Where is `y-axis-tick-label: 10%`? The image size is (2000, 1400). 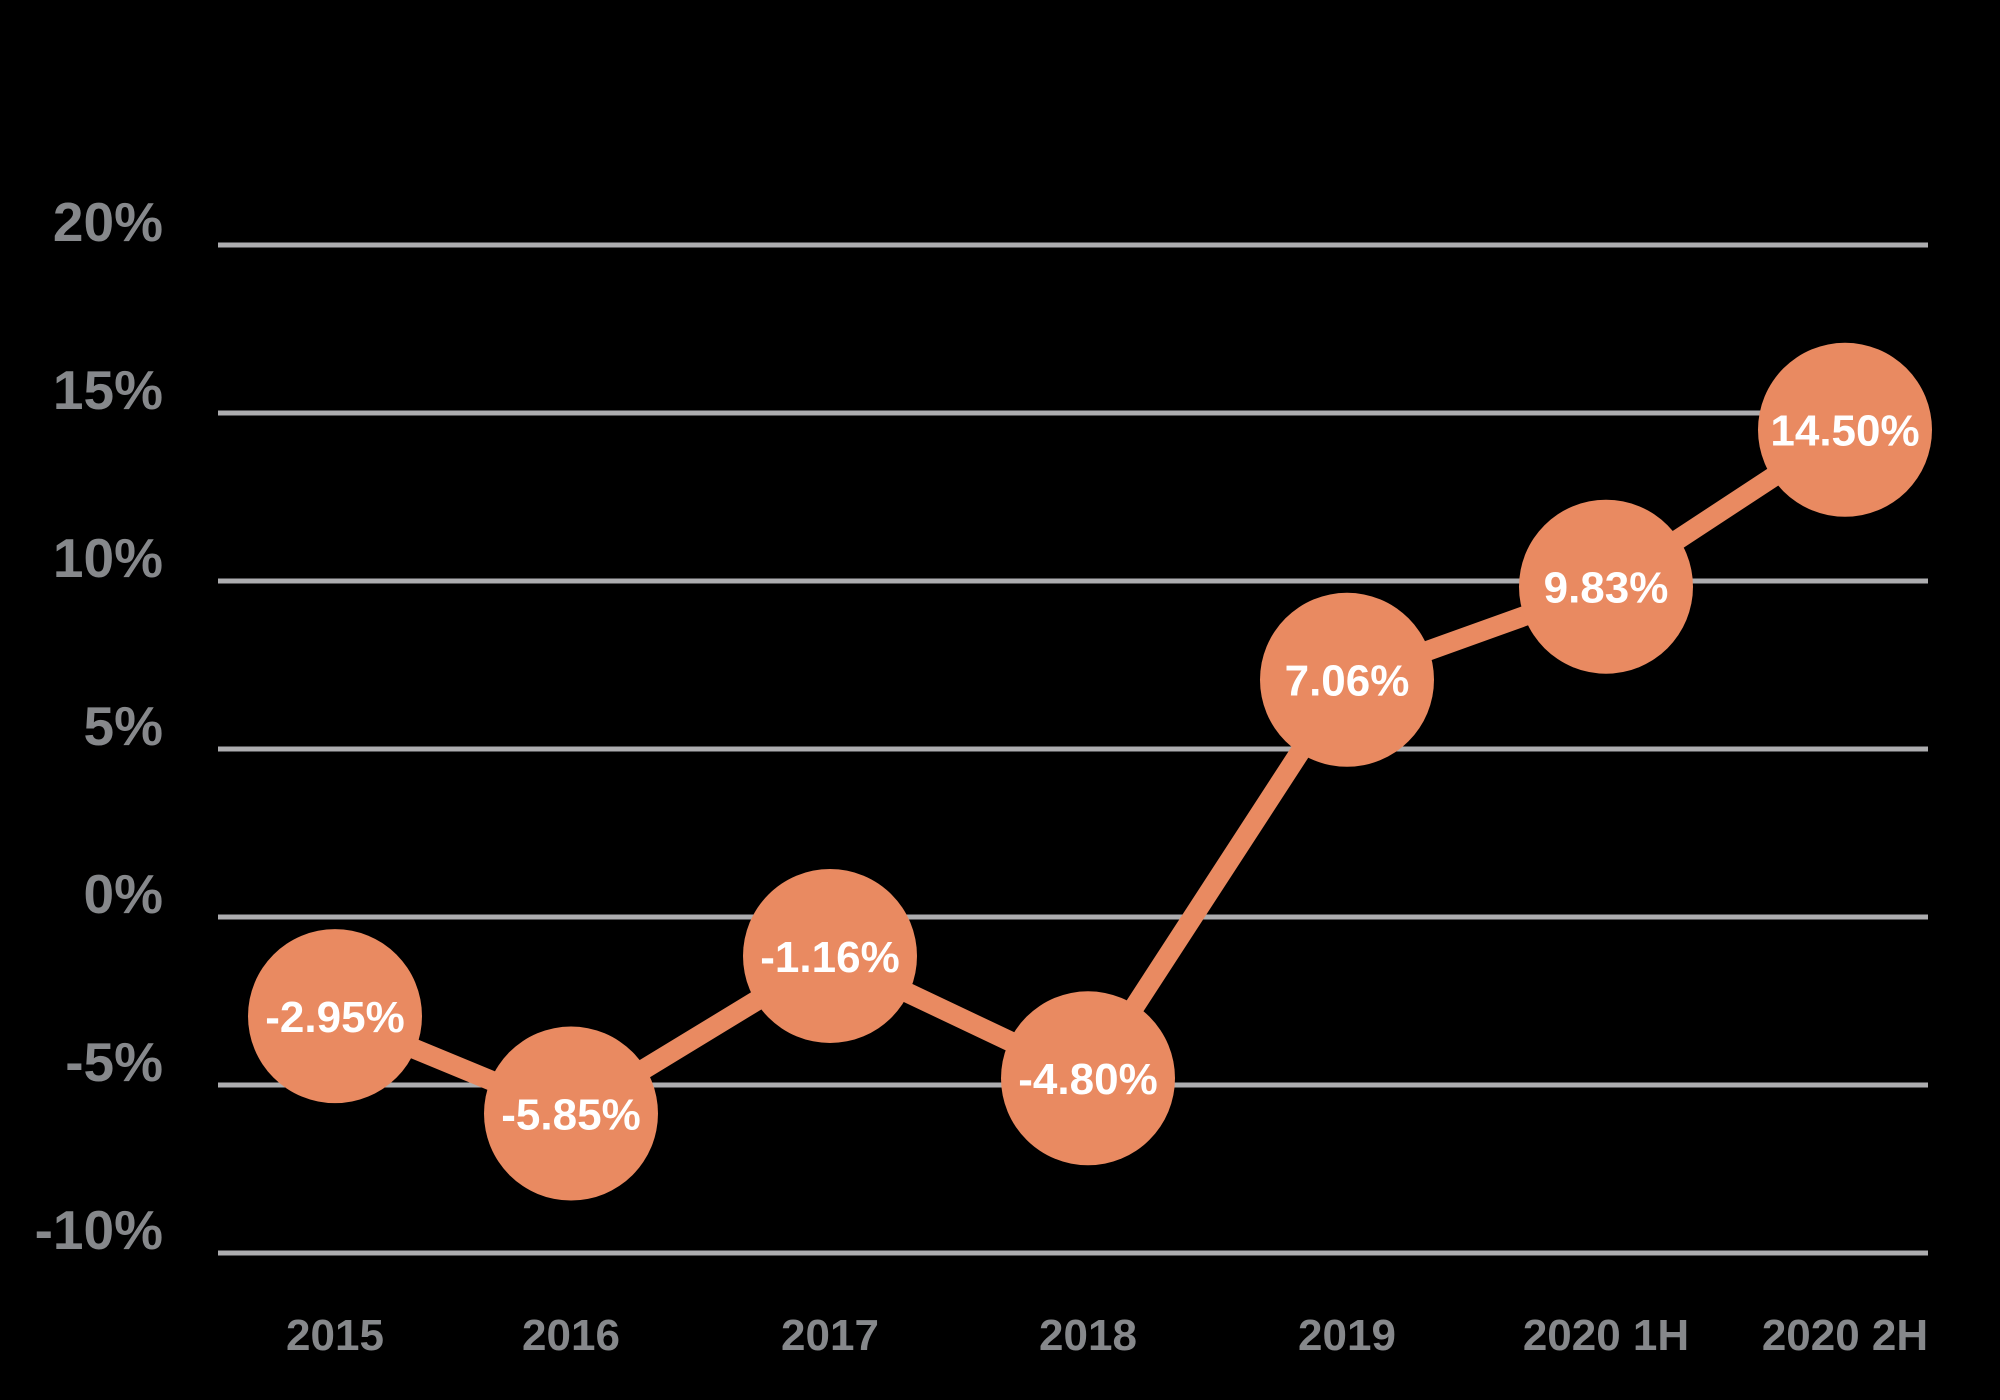
y-axis-tick-label: 10% is located at coordinates (108, 558).